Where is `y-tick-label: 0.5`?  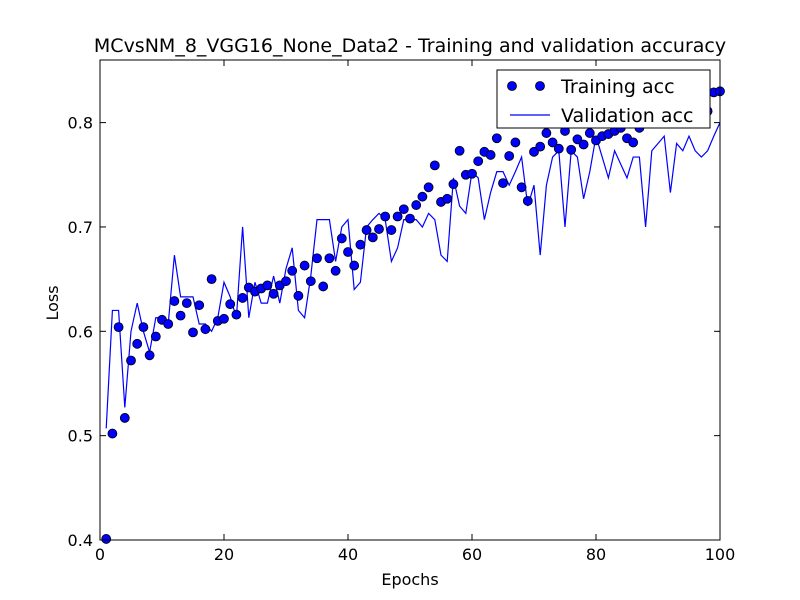
y-tick-label: 0.5 is located at coordinates (80, 436).